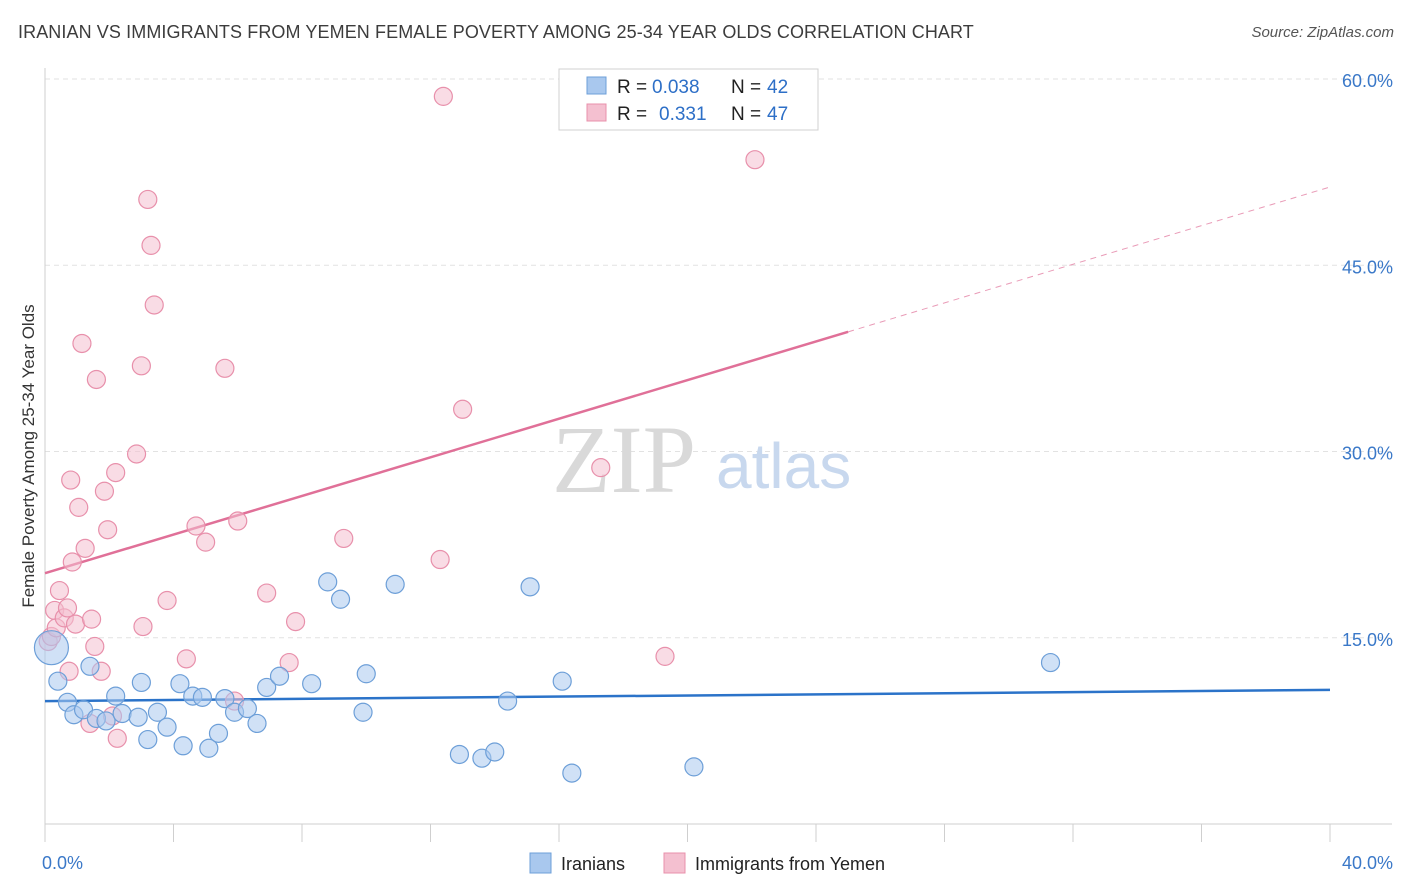 This screenshot has width=1406, height=892. I want to click on watermark-atlas: atlas, so click(783, 466).